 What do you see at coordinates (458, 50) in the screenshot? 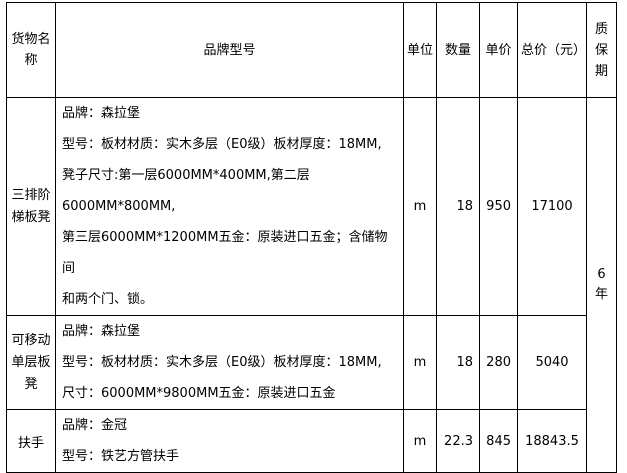
I see `header-qty: 数量` at bounding box center [458, 50].